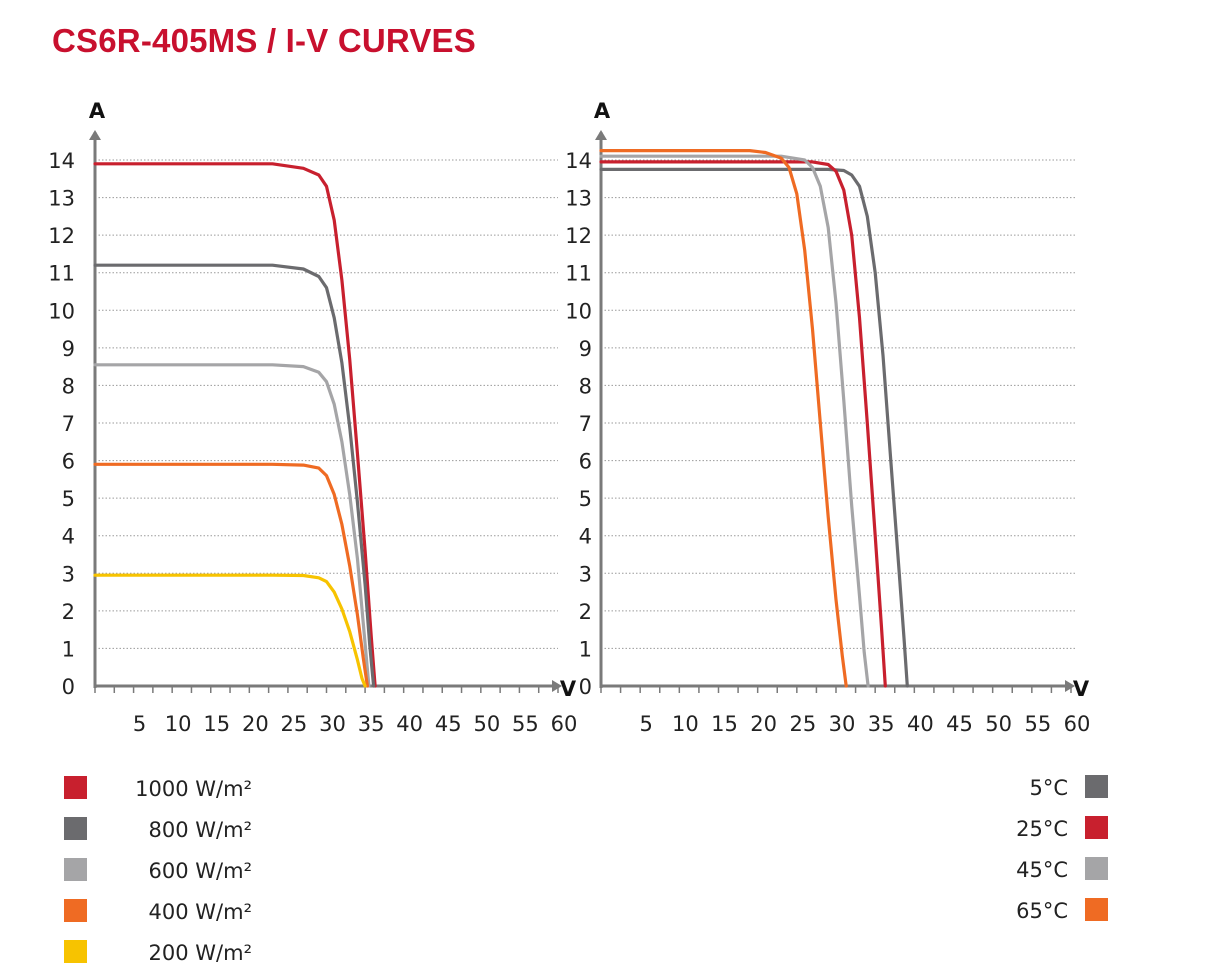 This screenshot has height=975, width=1220. What do you see at coordinates (1048, 788) in the screenshot?
I see `legend-label: 5°C` at bounding box center [1048, 788].